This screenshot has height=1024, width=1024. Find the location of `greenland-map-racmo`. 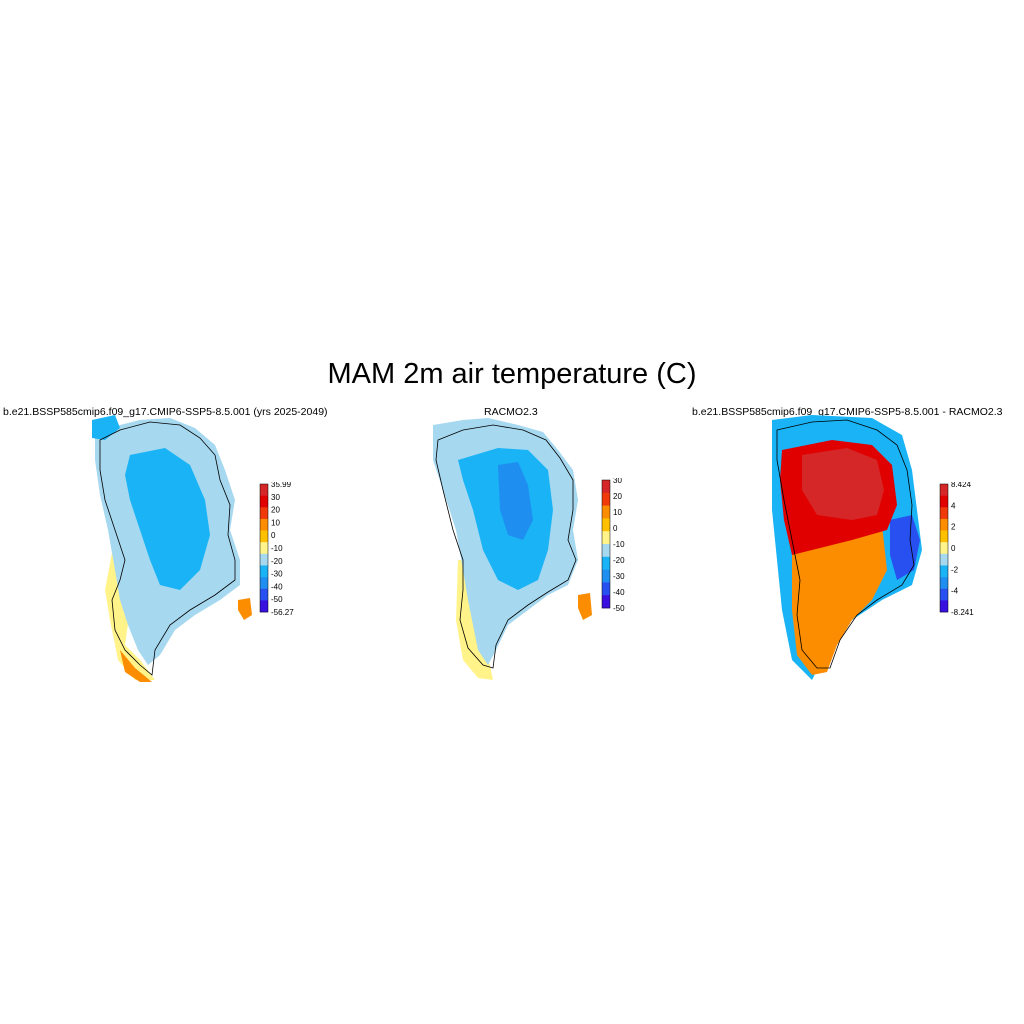

greenland-map-racmo is located at coordinates (578, 550).